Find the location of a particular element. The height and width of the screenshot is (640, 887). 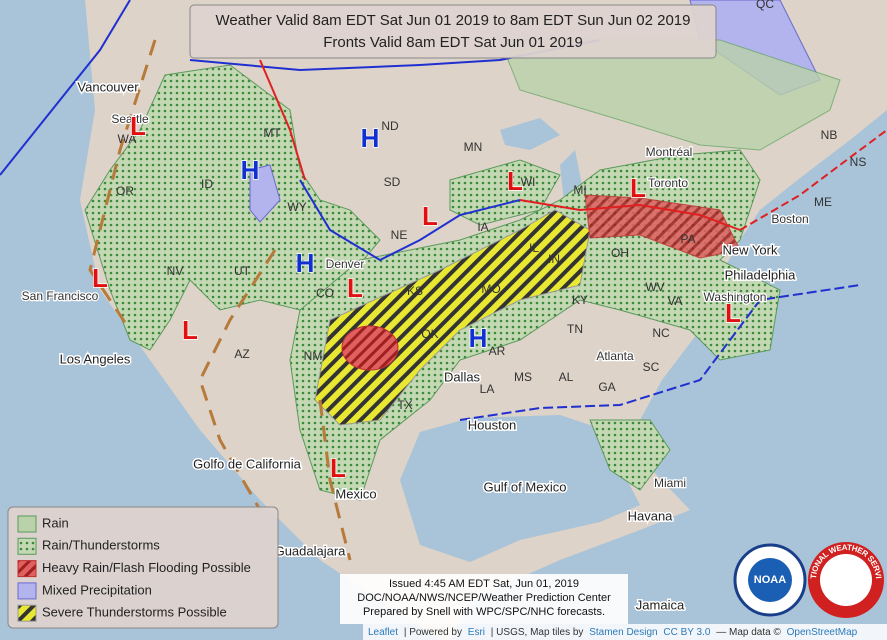

attribution-text: | USGS, Map tiles by is located at coordinates (537, 632).